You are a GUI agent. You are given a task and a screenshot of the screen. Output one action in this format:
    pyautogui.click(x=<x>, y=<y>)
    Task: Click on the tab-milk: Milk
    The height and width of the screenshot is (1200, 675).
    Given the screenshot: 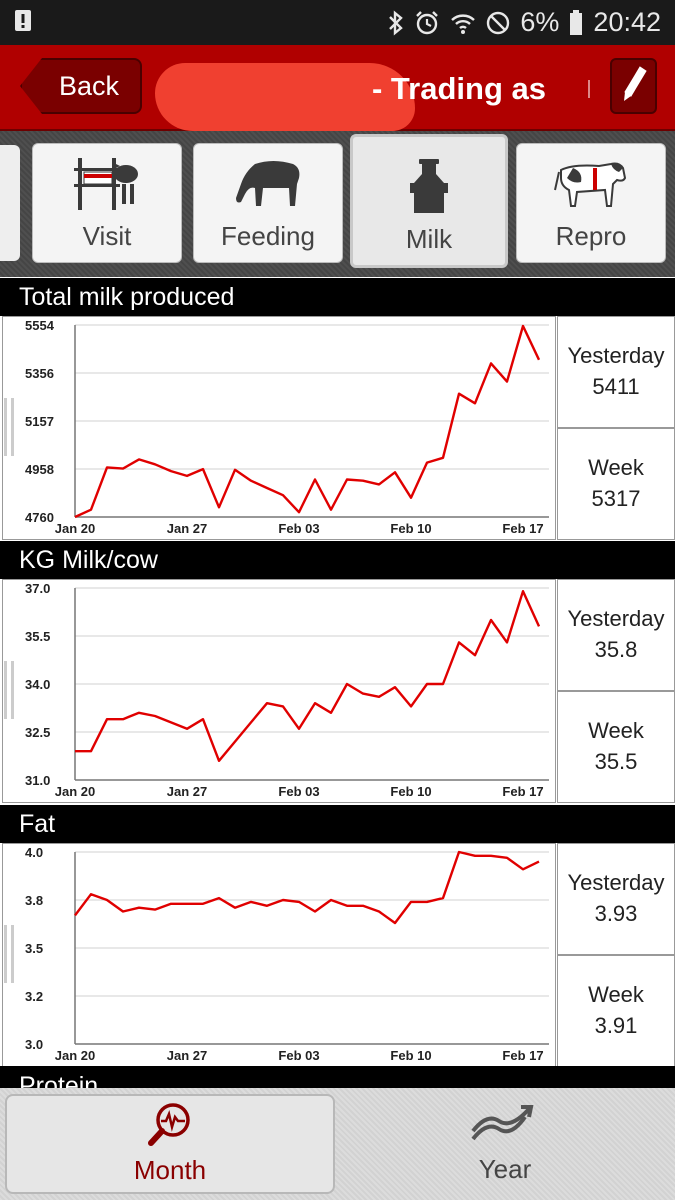 What is the action you would take?
    pyautogui.click(x=429, y=201)
    